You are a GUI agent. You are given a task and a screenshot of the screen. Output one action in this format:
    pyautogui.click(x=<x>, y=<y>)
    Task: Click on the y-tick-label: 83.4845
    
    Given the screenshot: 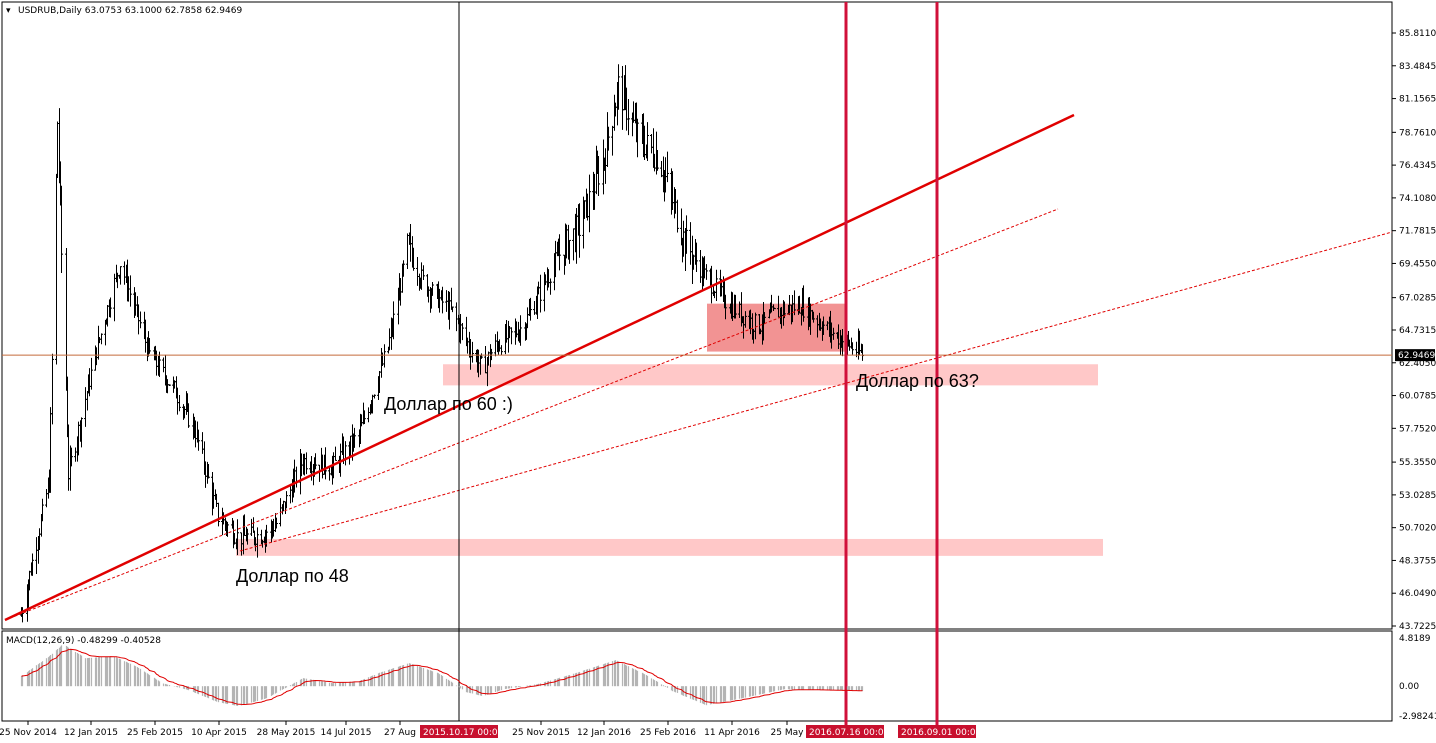 What is the action you would take?
    pyautogui.click(x=1417, y=67)
    